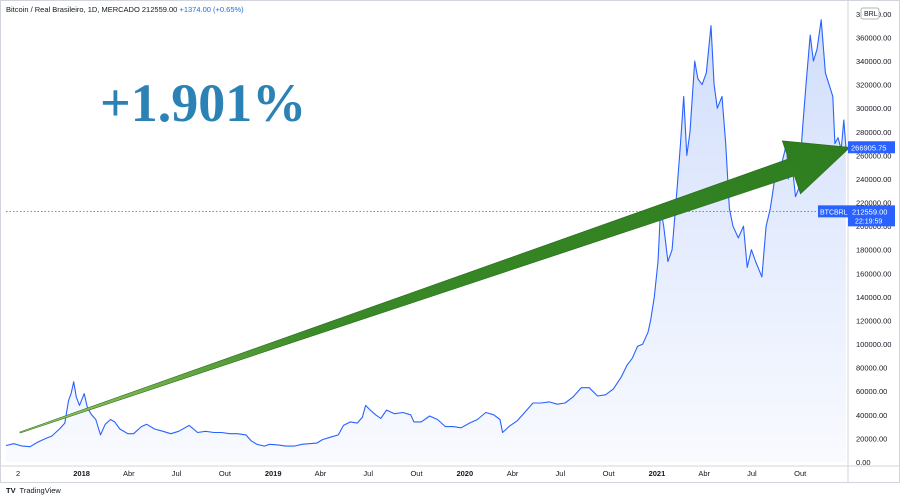 Image resolution: width=900 pixels, height=502 pixels. Describe the element at coordinates (11, 490) in the screenshot. I see `tradingview-logo-icon: TV` at that location.